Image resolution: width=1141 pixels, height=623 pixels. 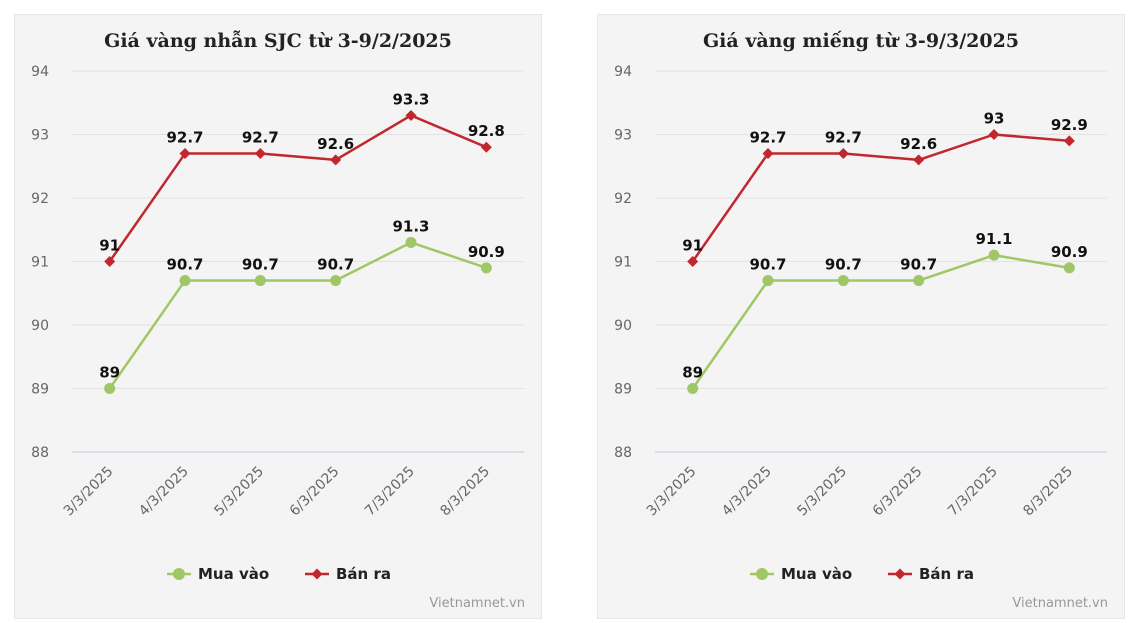 What do you see at coordinates (278, 41) in the screenshot?
I see `chart-title: Giá vàng nhẫn SJC từ 3-9/2/2025` at bounding box center [278, 41].